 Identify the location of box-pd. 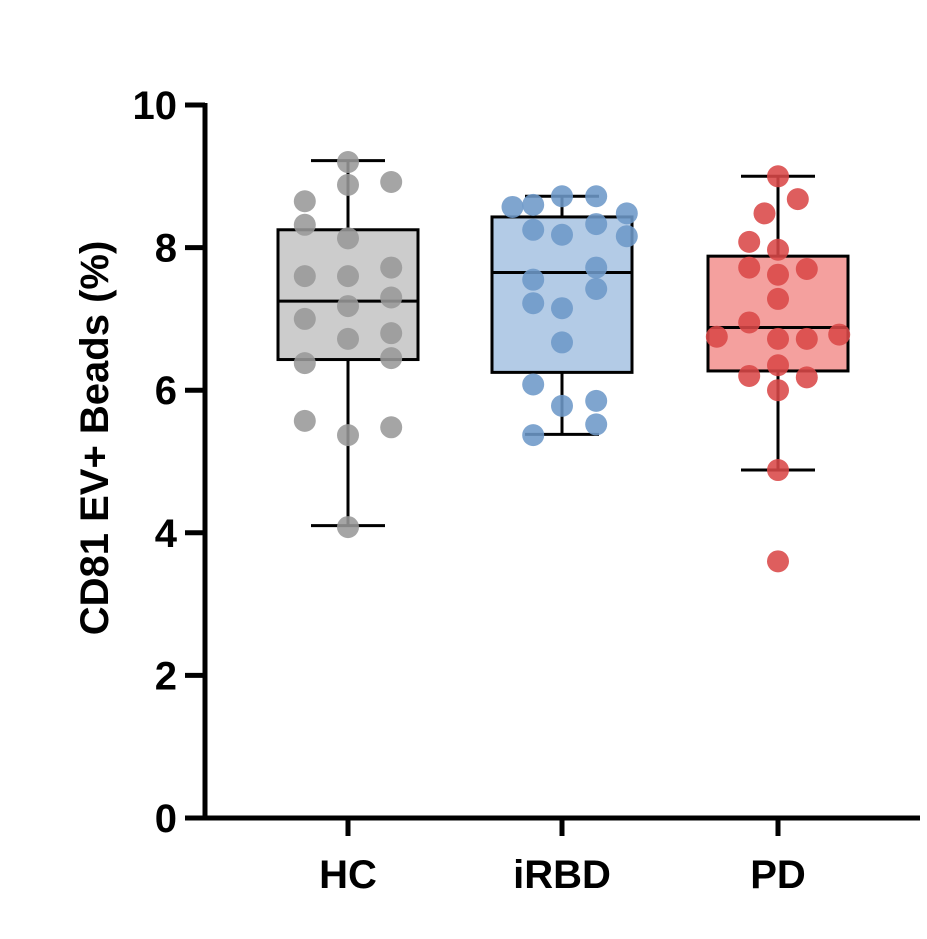
(778, 323).